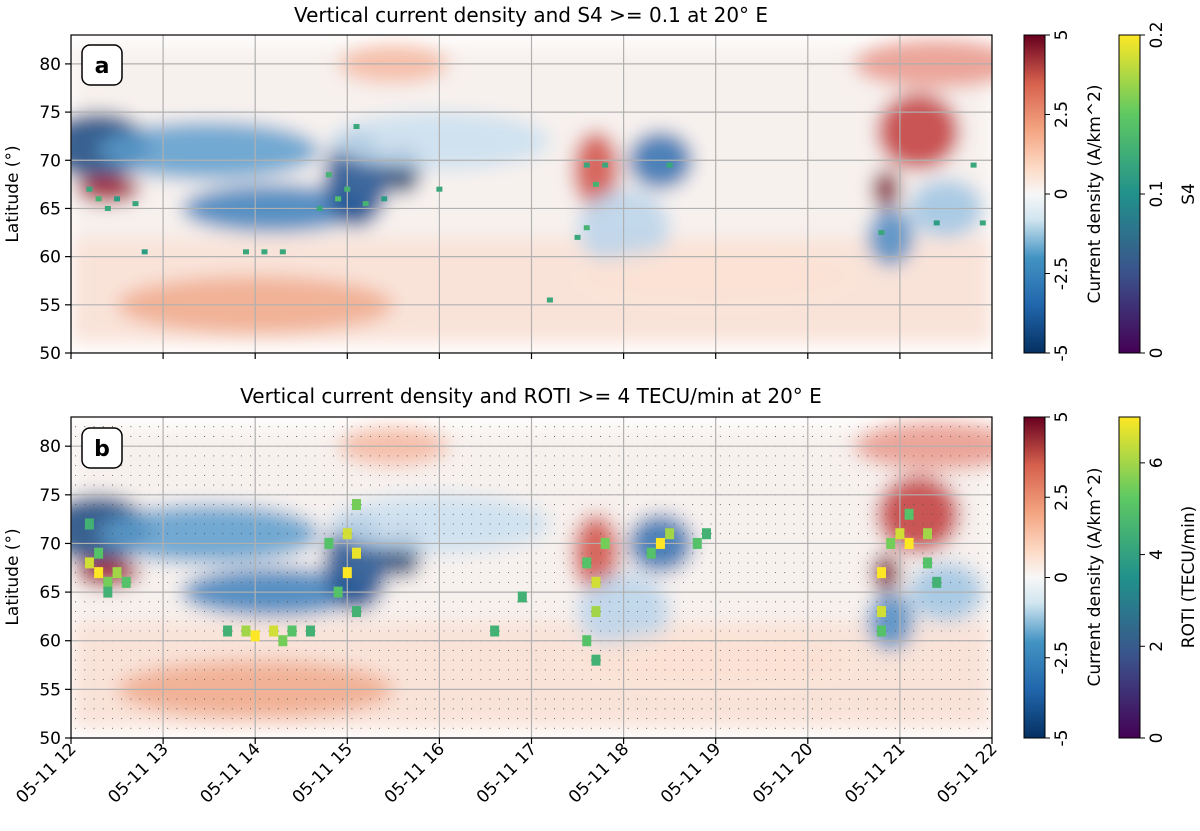 The width and height of the screenshot is (1200, 831). Describe the element at coordinates (1062, 114) in the screenshot. I see `colorbar-tick-label: 2.5` at that location.